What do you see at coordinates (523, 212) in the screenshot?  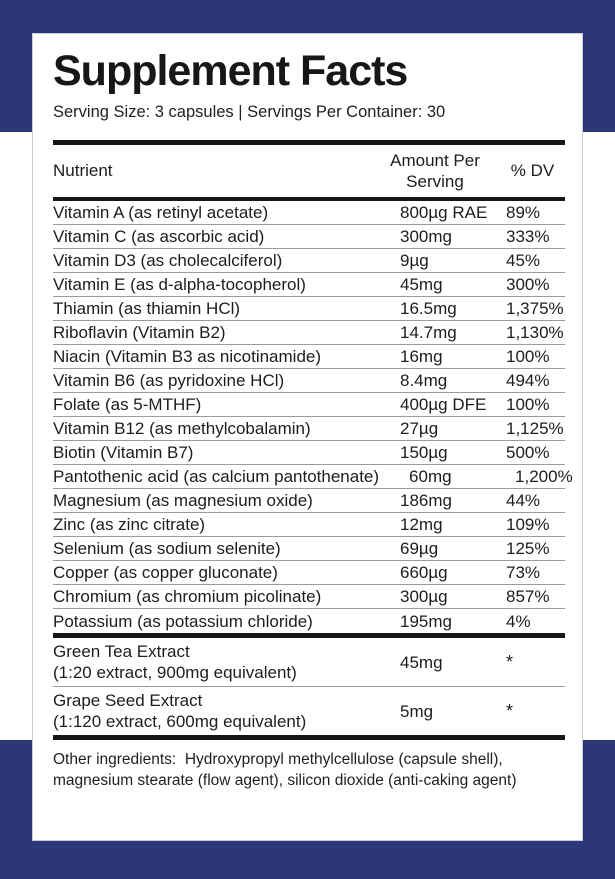 I see `dv-cell: 89%` at bounding box center [523, 212].